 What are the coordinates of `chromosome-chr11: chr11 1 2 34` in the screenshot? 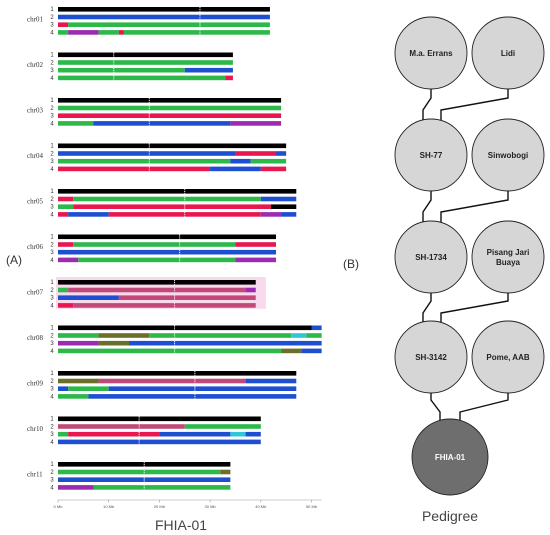 It's located at (129, 476).